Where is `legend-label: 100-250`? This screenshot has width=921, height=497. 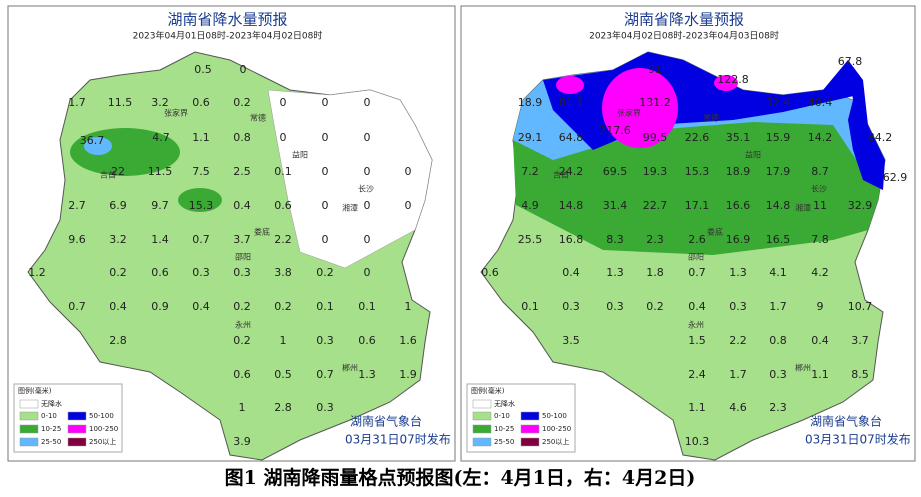
legend-label: 100-250 is located at coordinates (556, 429).